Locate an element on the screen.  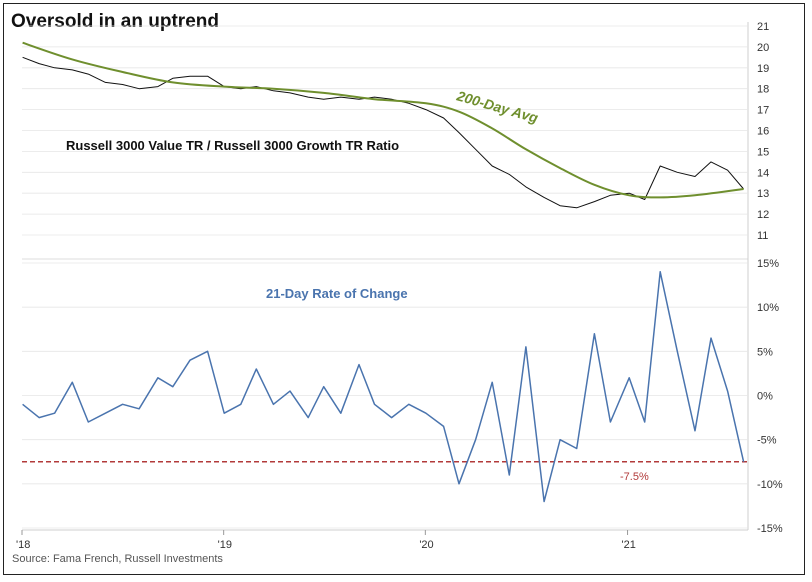
top-y-tick-label: 11 is located at coordinates (762, 236).